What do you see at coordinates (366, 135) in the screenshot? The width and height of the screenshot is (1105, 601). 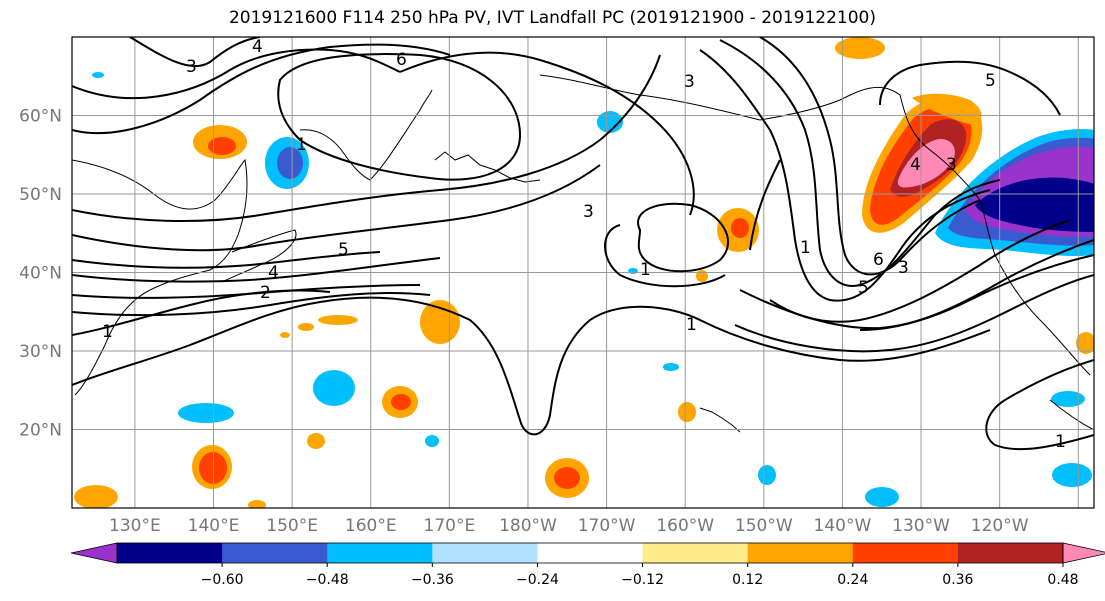 I see `coastline-kamchatka` at bounding box center [366, 135].